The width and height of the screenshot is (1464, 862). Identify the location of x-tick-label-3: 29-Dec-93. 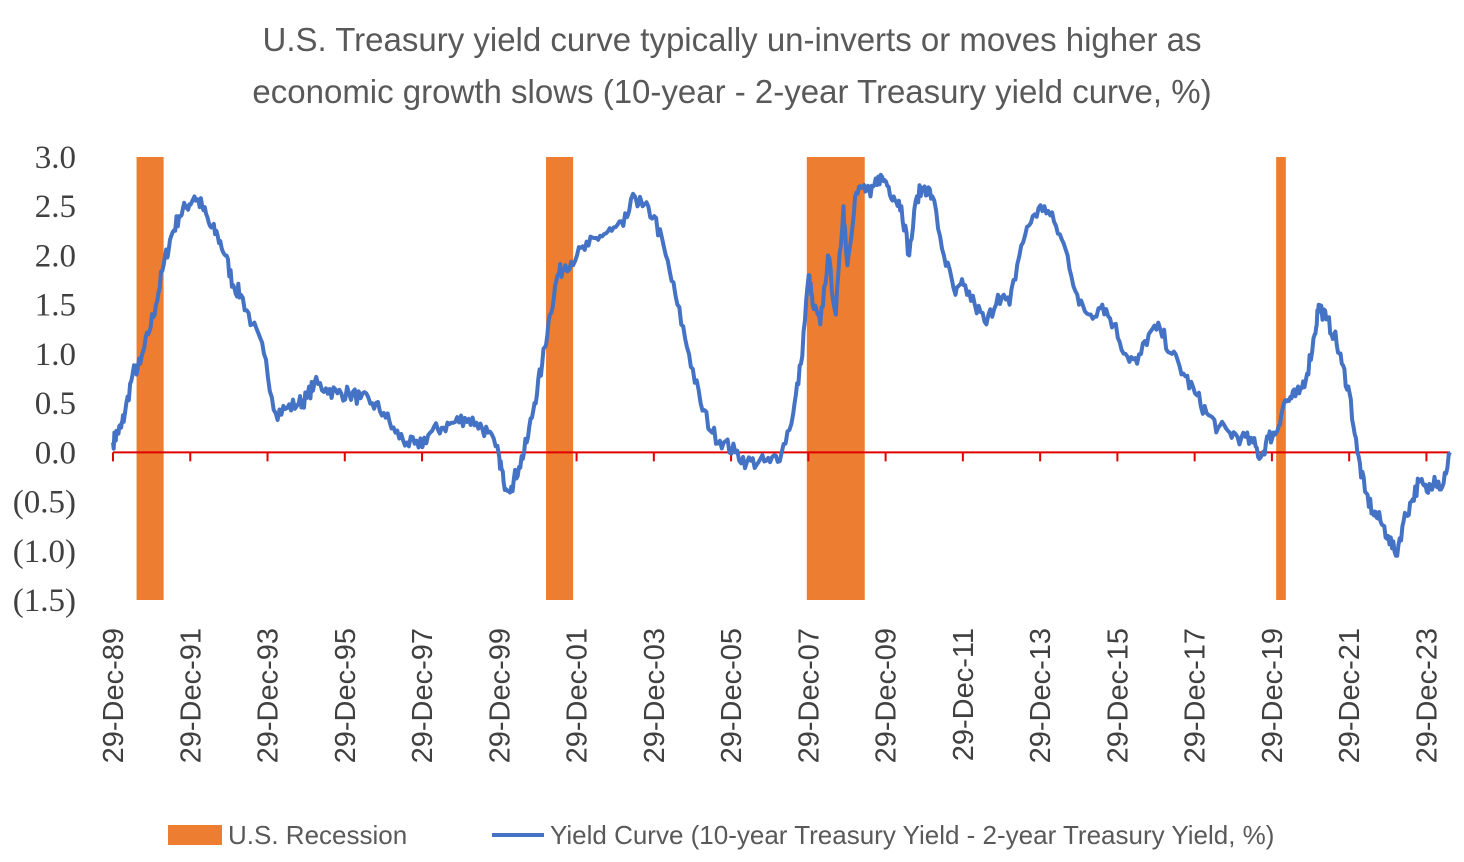
(269, 695).